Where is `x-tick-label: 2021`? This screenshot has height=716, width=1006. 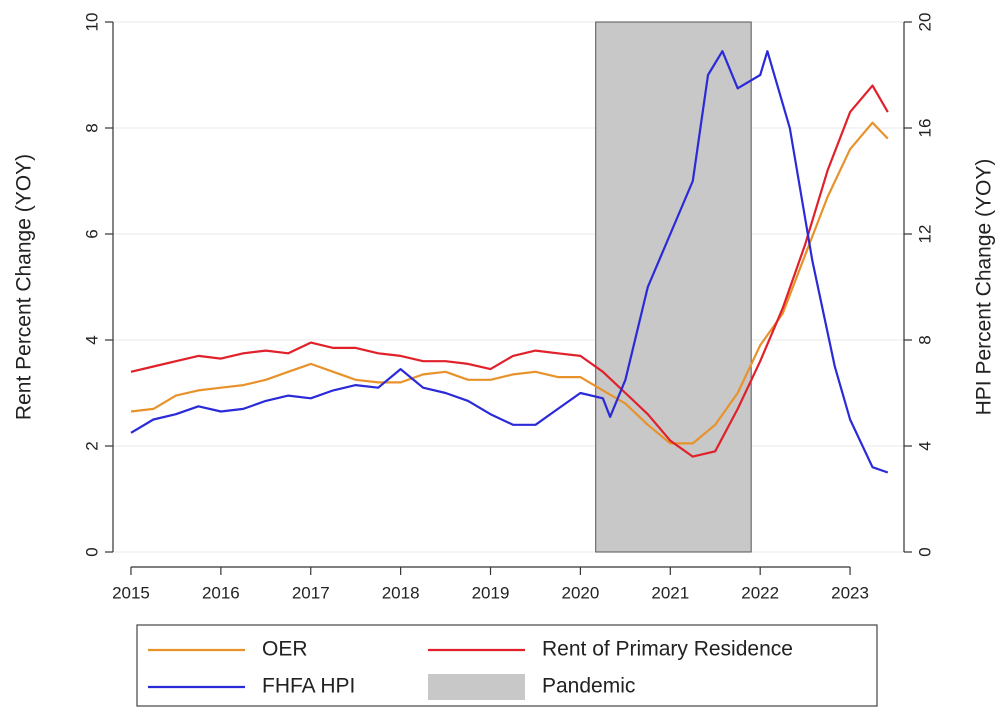
x-tick-label: 2021 is located at coordinates (670, 592).